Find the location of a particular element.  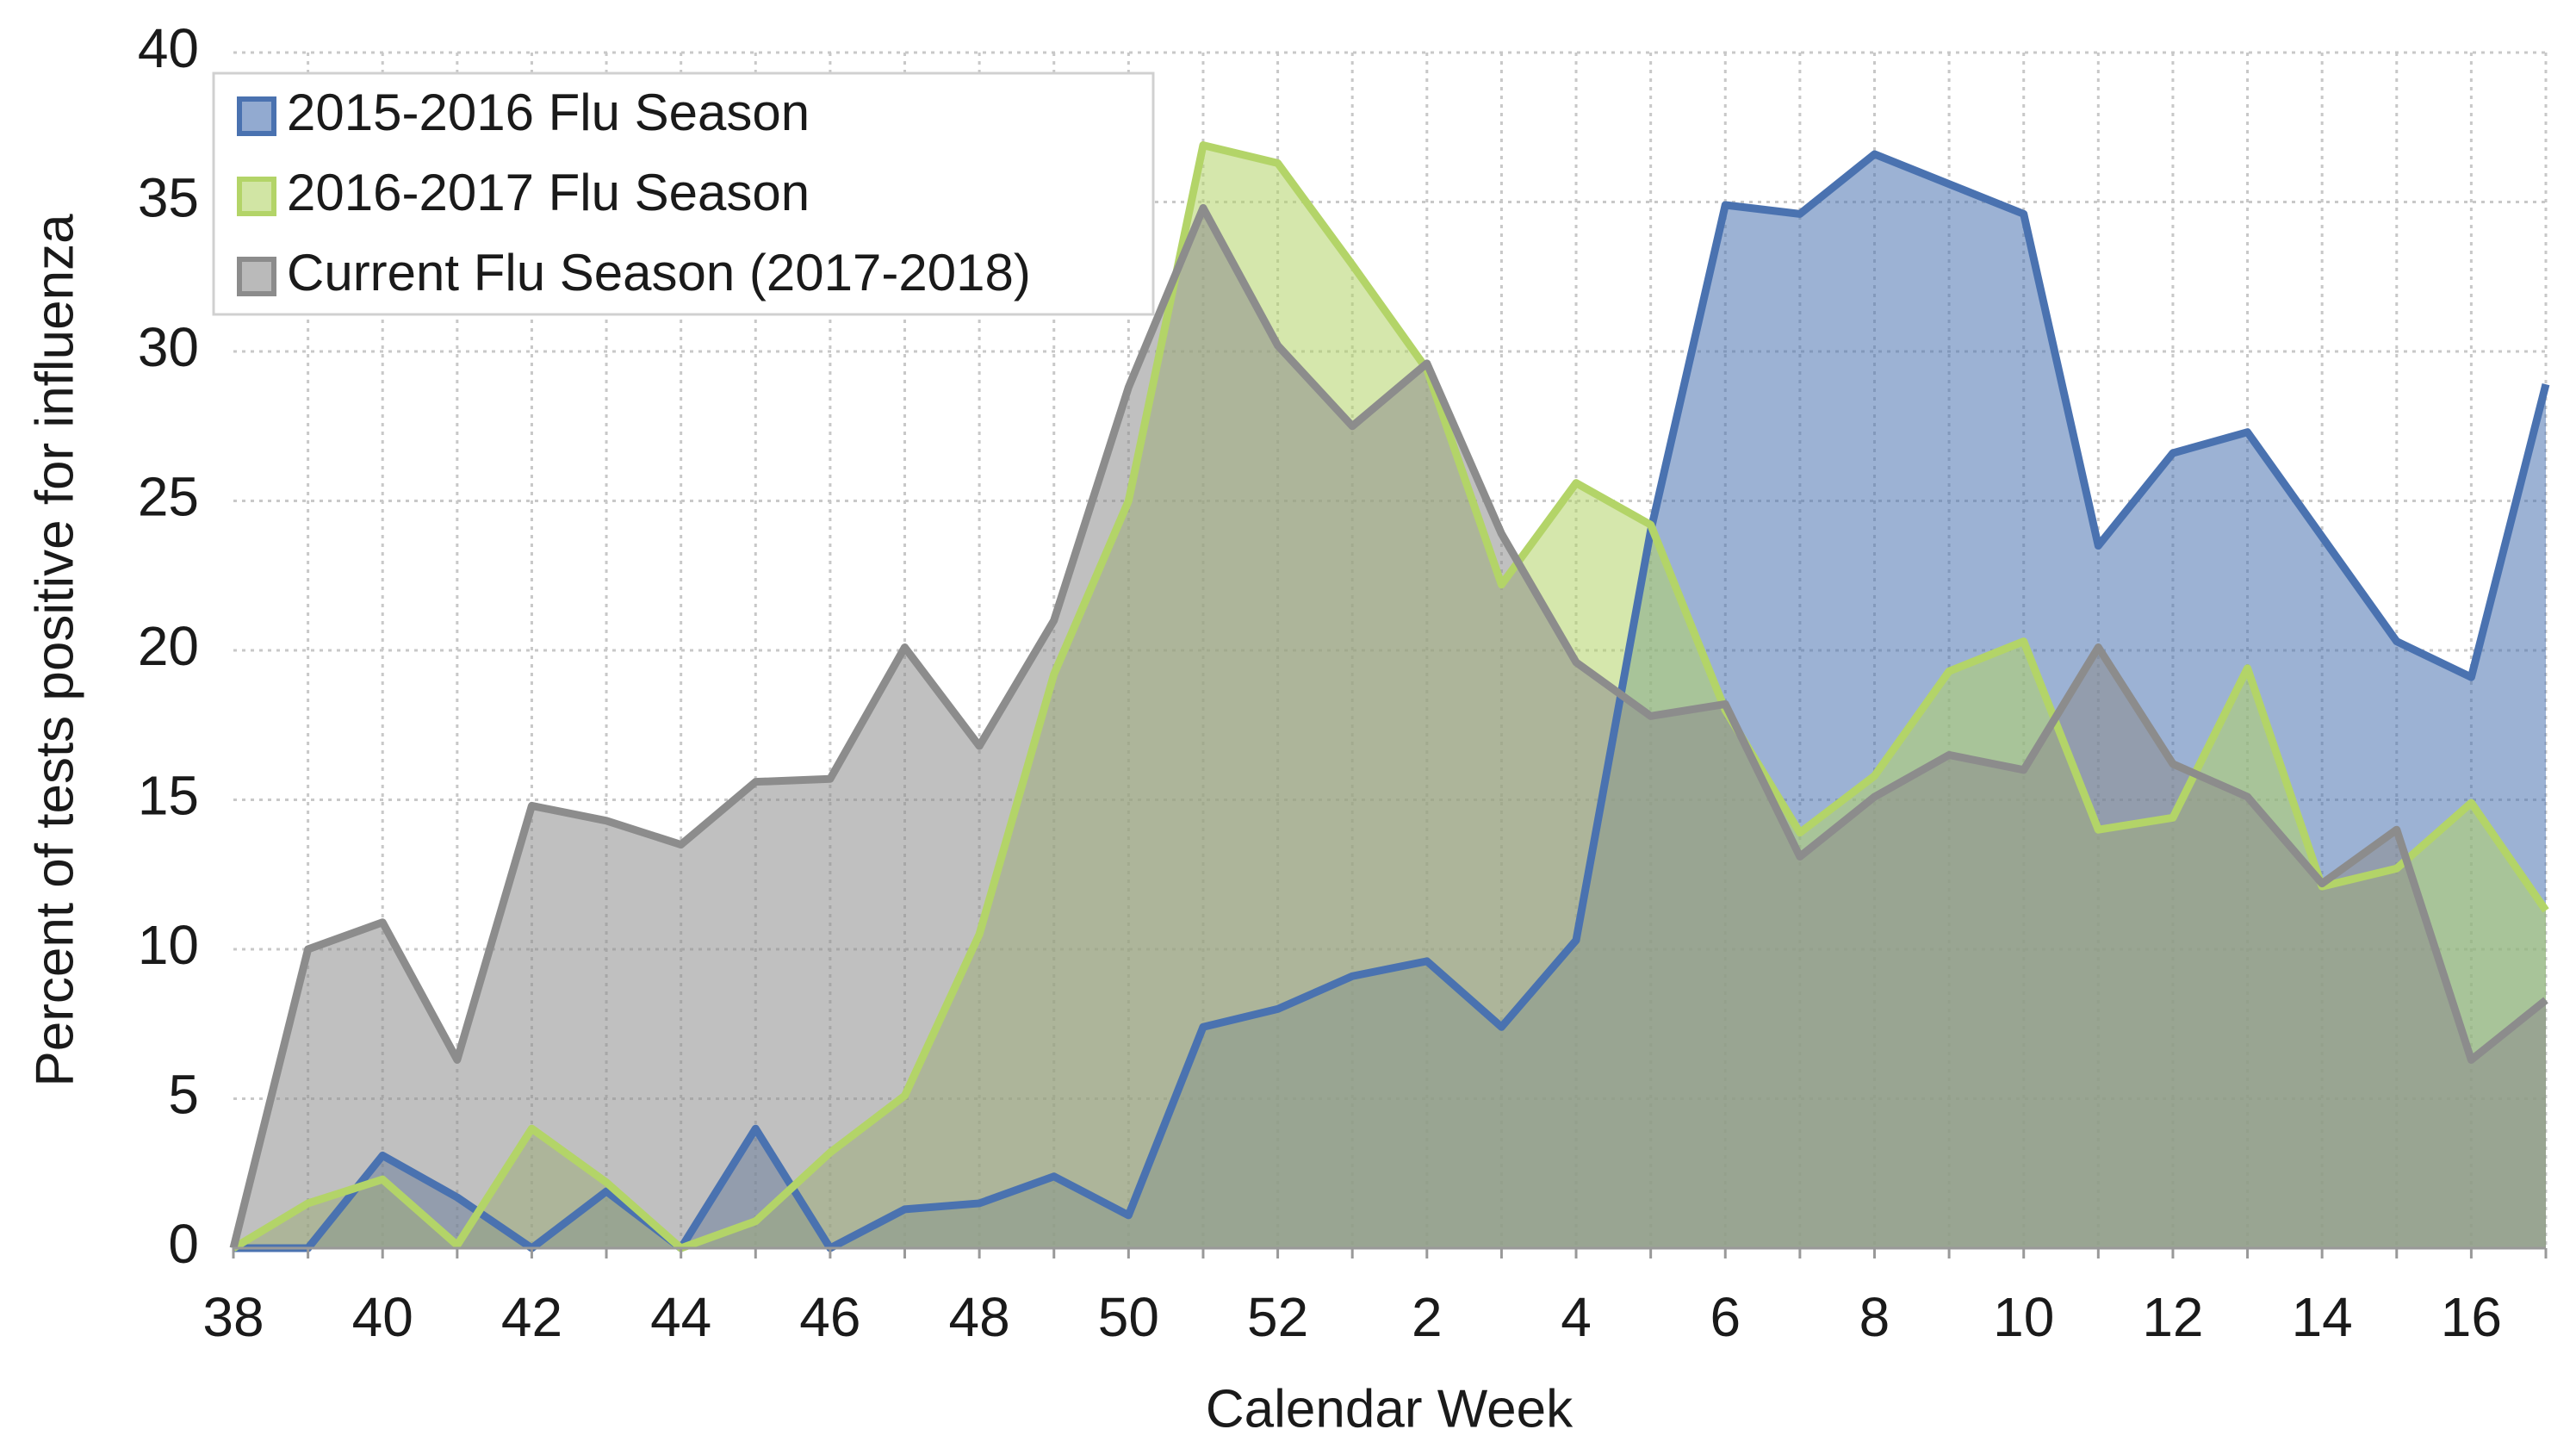

x-tick-label: 42 is located at coordinates (531, 1317).